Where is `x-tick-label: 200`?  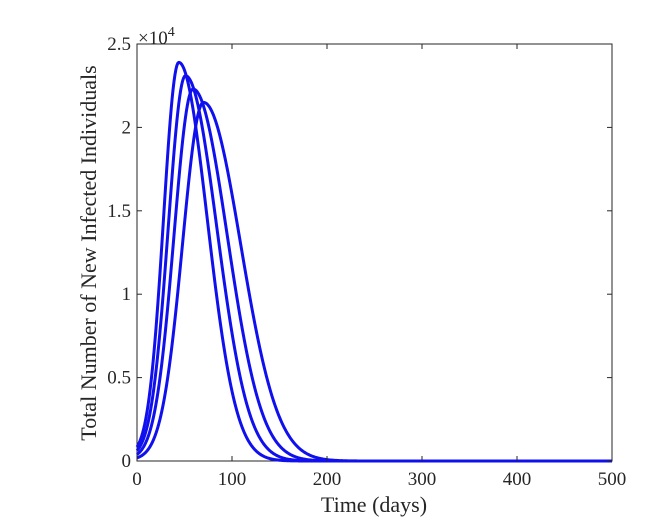
x-tick-label: 200 is located at coordinates (327, 479).